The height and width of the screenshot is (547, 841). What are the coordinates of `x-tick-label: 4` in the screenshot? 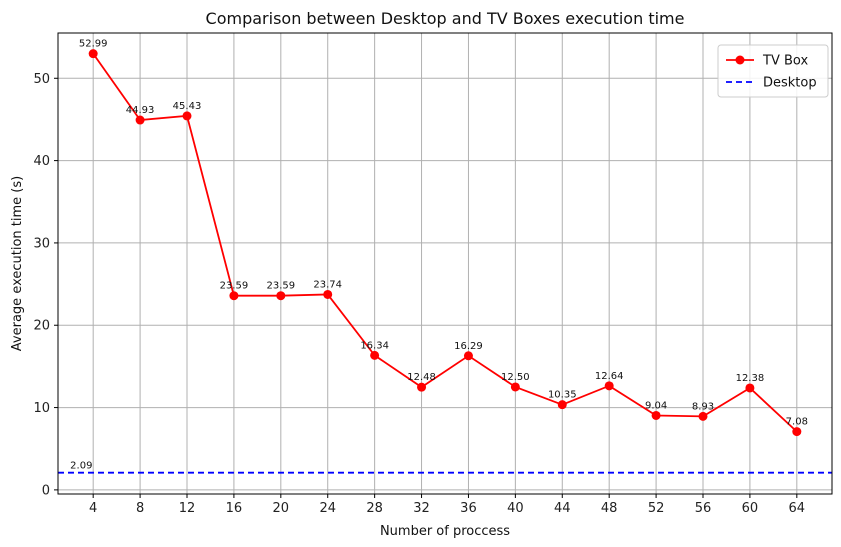 It's located at (93, 508).